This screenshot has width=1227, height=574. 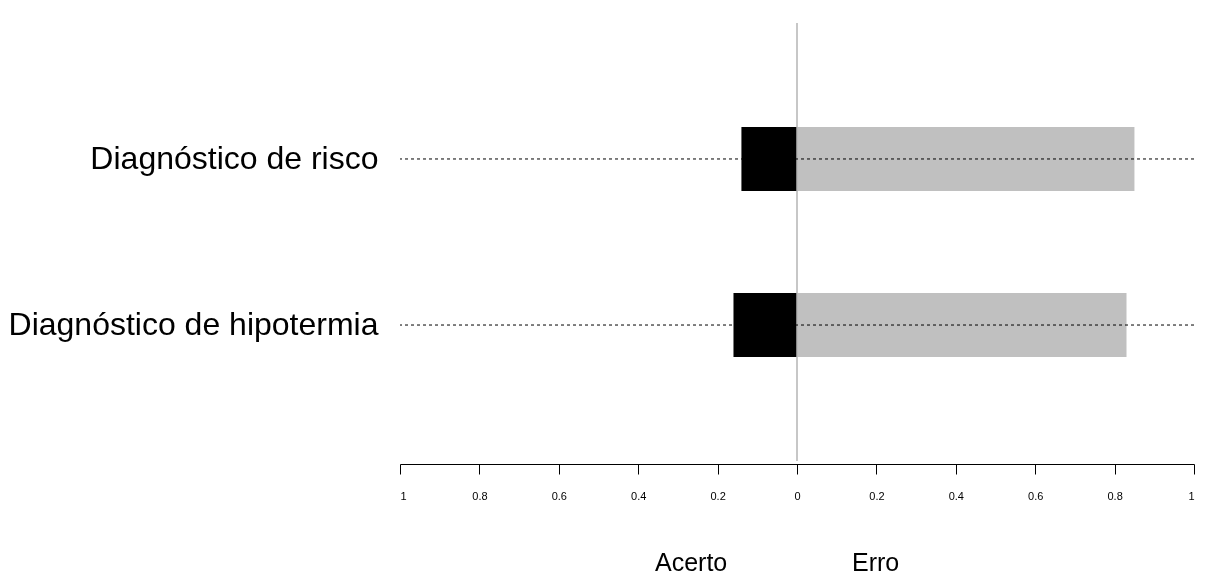 I want to click on text: Acerto, so click(x=691, y=561).